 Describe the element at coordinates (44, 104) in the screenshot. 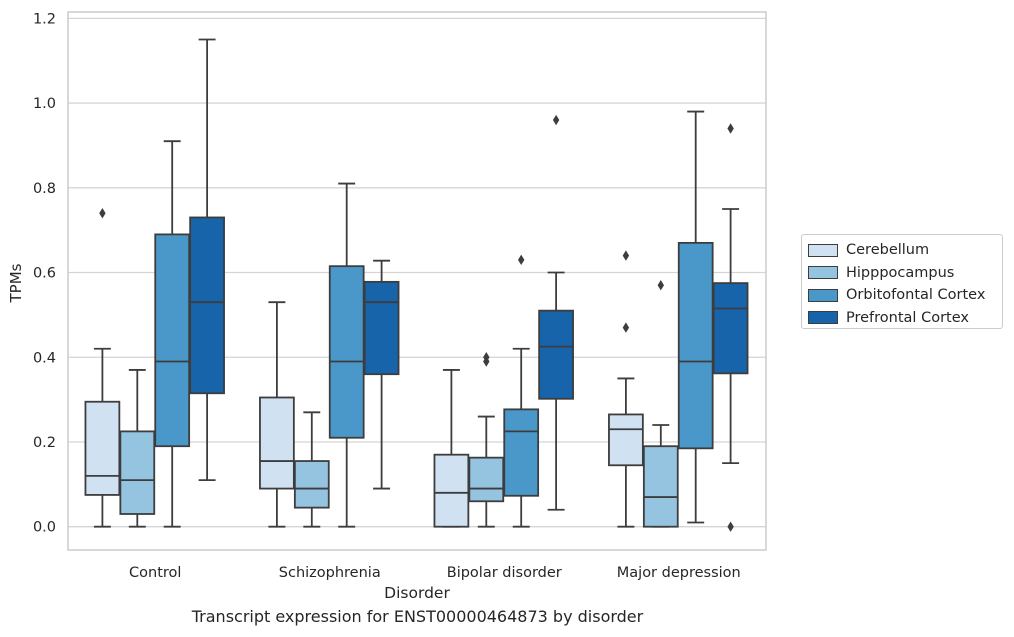

I see `y-tick-label: 1.0` at that location.